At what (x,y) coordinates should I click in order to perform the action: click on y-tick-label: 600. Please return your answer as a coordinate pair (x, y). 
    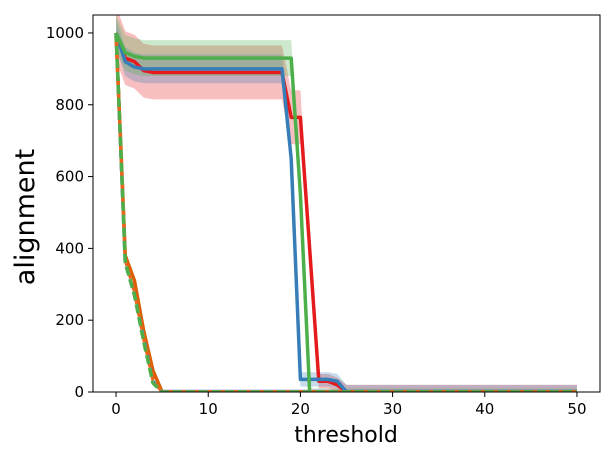
    Looking at the image, I should click on (69, 177).